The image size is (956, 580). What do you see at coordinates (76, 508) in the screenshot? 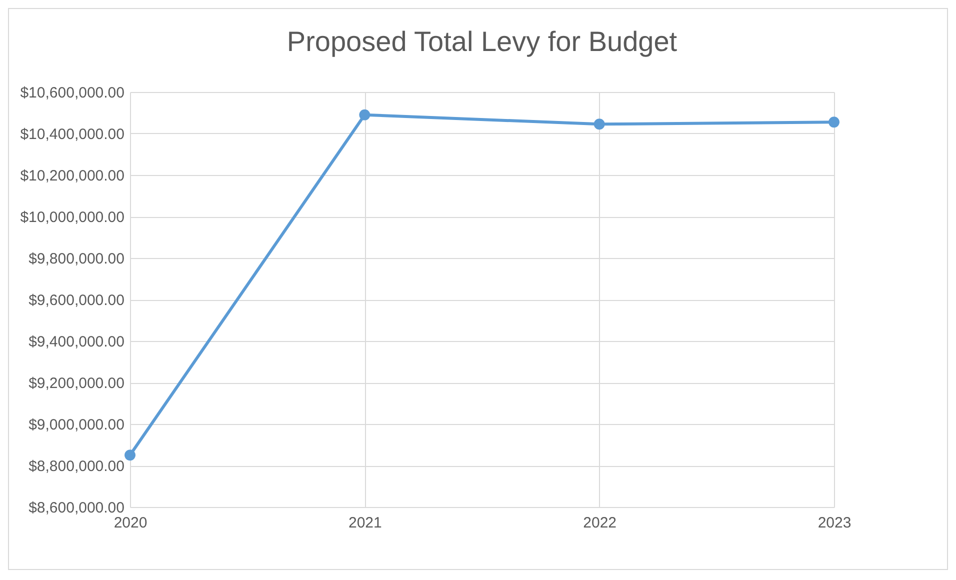
I see `y-tick-label: $8,600,000.00` at bounding box center [76, 508].